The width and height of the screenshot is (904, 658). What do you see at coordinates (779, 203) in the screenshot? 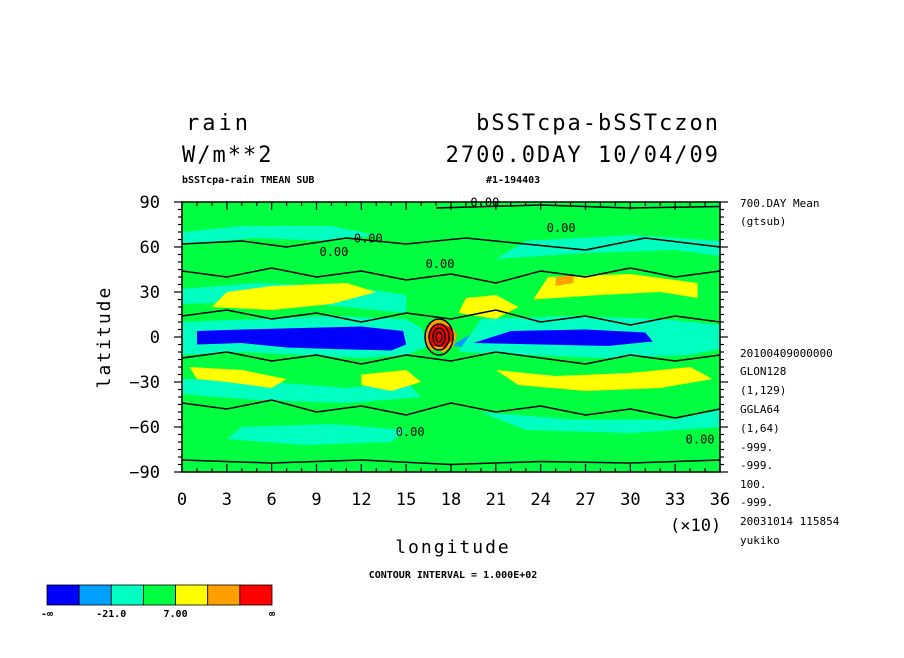
I see `side-top-0: 700.DAY Mean` at bounding box center [779, 203].